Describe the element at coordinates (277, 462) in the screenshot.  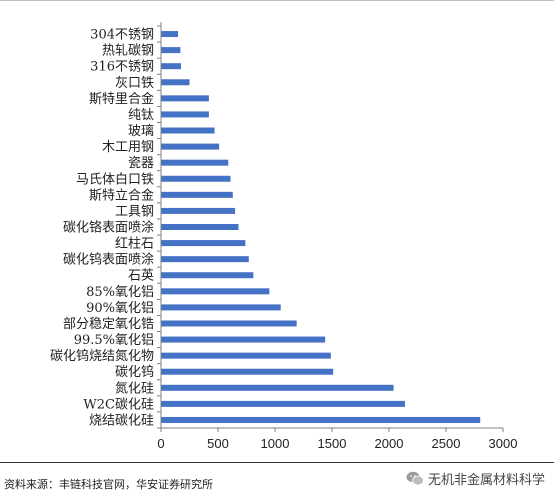
I see `source-divider` at that location.